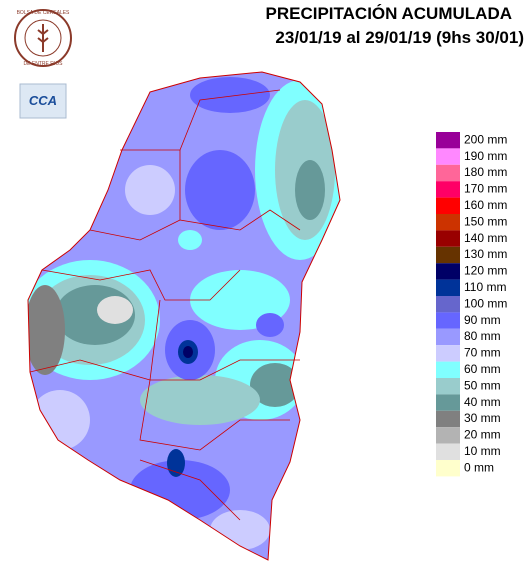  What do you see at coordinates (482, 418) in the screenshot?
I see `legend-label: 30 mm` at bounding box center [482, 418].